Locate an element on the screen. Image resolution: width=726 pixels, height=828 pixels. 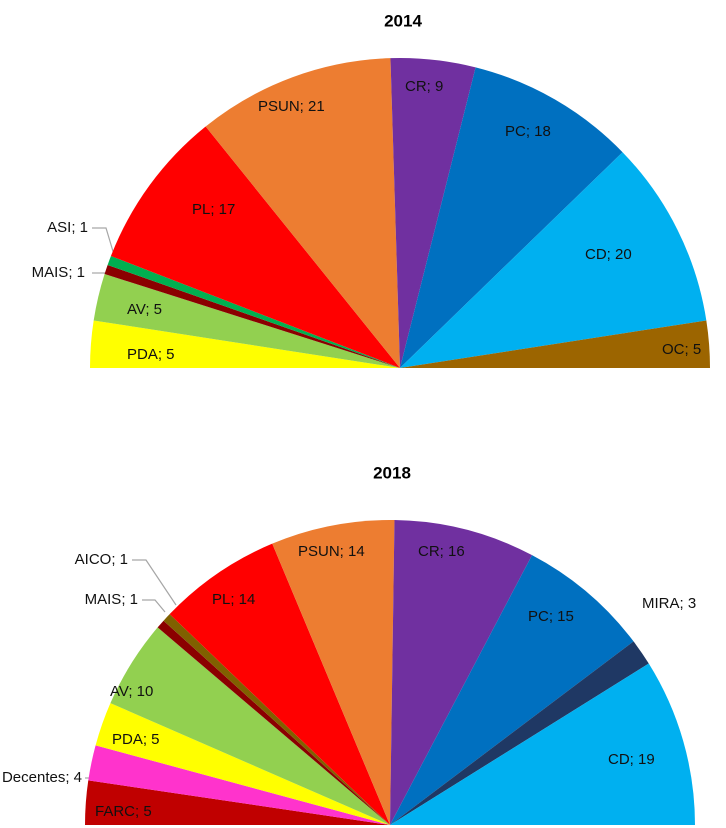
data-label: CR; 9 is located at coordinates (424, 86).